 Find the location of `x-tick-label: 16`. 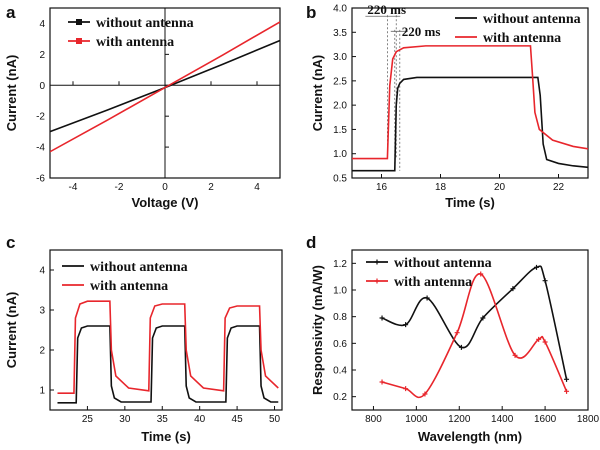

x-tick-label: 16 is located at coordinates (382, 187).